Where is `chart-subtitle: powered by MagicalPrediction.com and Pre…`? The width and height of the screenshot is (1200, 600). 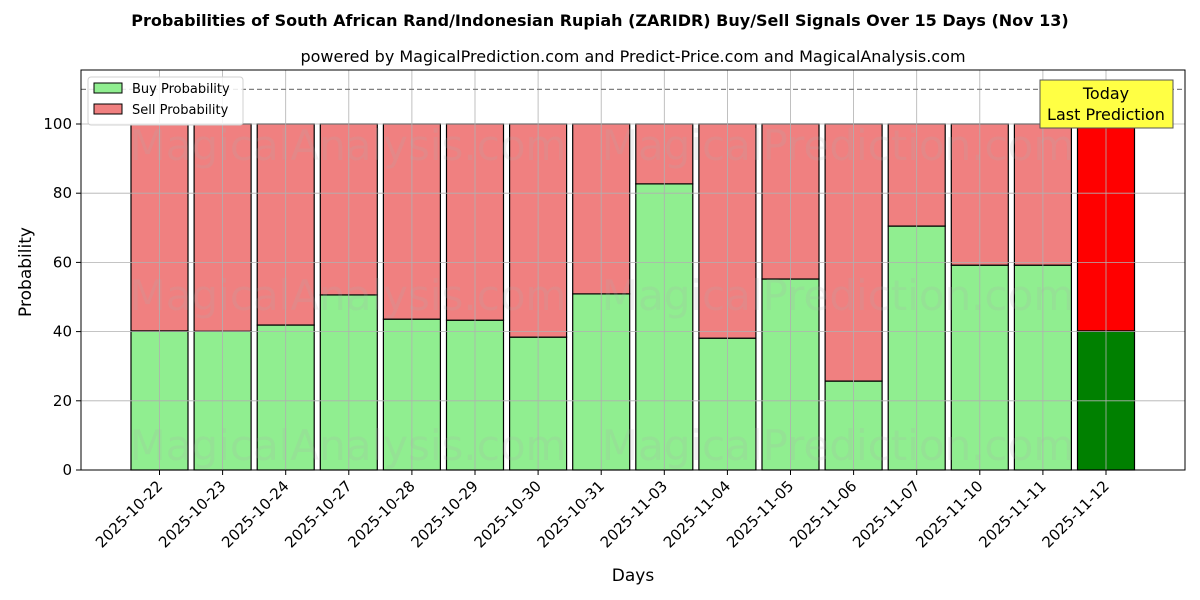
chart-subtitle: powered by MagicalPrediction.com and Pre… is located at coordinates (632, 56).